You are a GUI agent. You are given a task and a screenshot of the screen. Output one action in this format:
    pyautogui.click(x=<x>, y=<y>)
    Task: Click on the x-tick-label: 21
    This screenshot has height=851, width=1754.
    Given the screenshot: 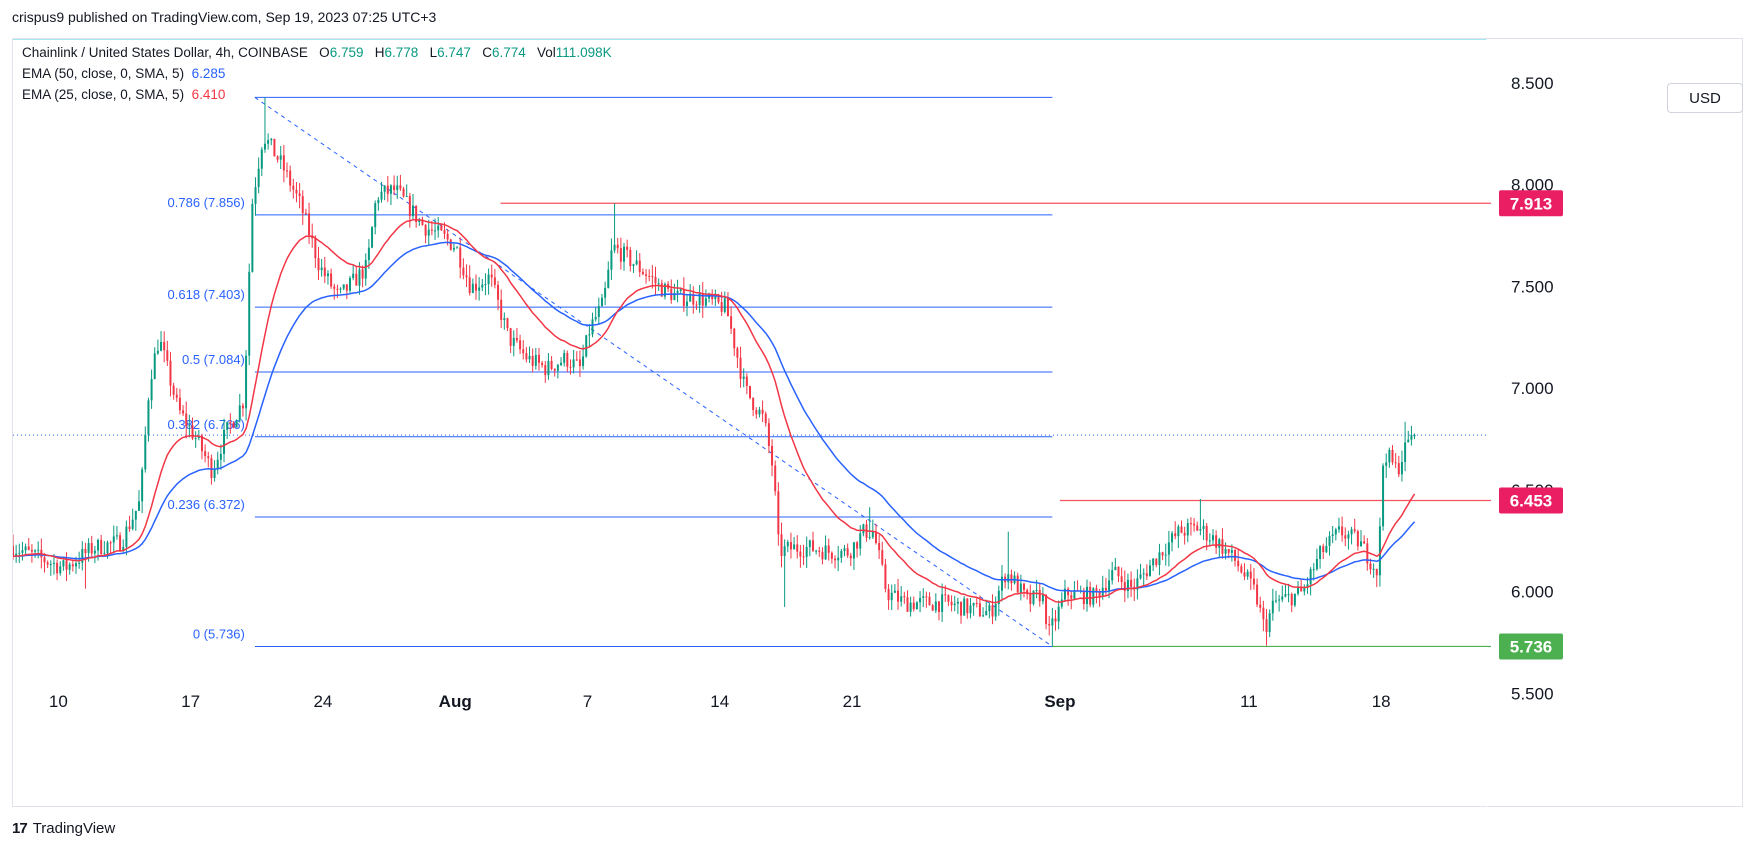 What is the action you would take?
    pyautogui.click(x=852, y=701)
    